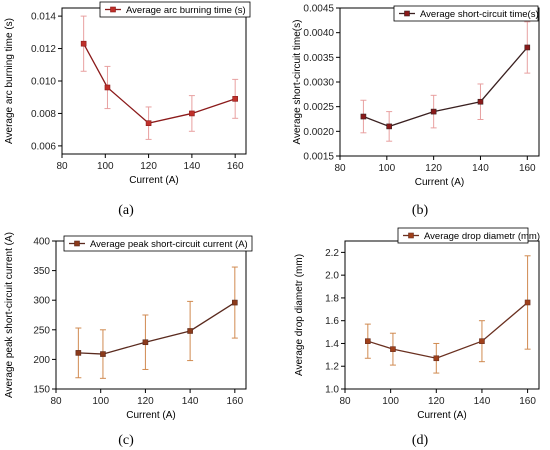  Describe the element at coordinates (41, 271) in the screenshot. I see `y-tick-label: 350` at that location.